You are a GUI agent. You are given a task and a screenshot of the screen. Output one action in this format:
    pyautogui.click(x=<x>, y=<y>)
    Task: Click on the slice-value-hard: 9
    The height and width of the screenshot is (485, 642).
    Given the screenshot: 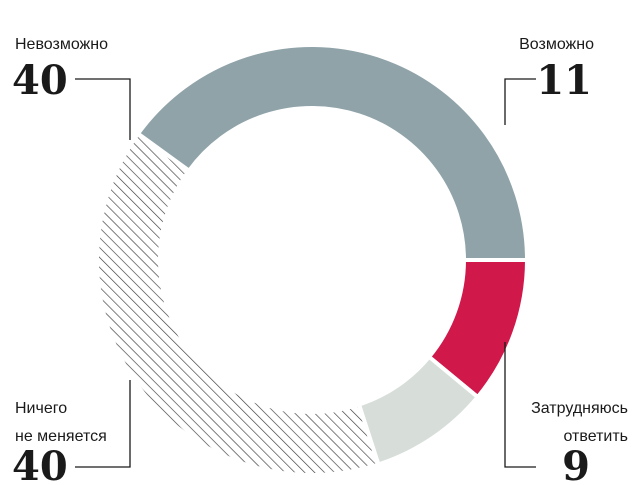 What is the action you would take?
    pyautogui.click(x=576, y=464)
    